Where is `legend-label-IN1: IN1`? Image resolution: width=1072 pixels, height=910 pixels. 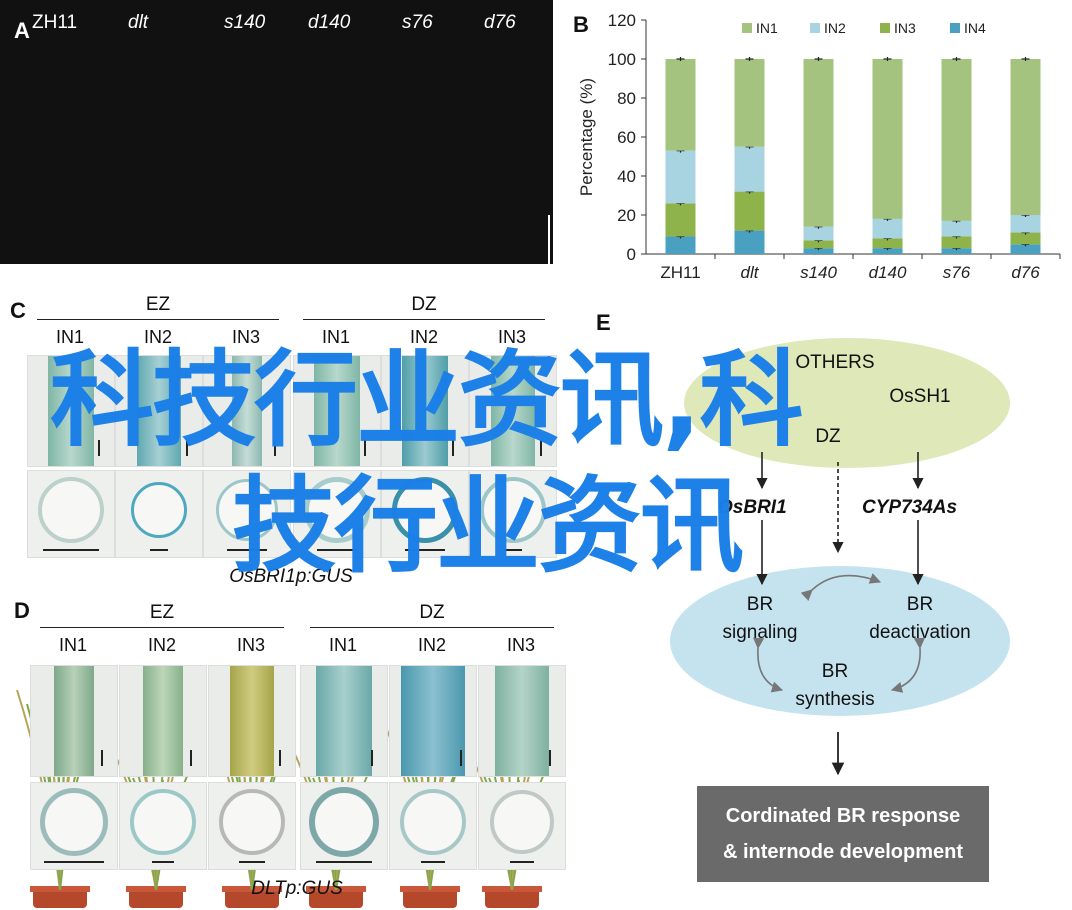 legend-label-IN1: IN1 is located at coordinates (767, 28).